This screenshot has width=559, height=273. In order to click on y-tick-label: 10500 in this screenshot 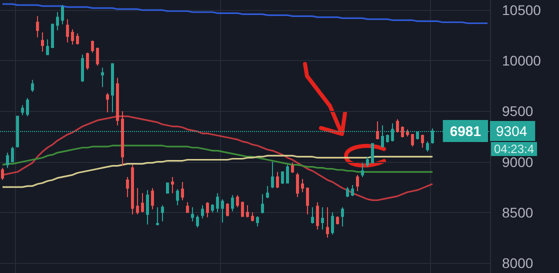, I will do `click(522, 10)`.